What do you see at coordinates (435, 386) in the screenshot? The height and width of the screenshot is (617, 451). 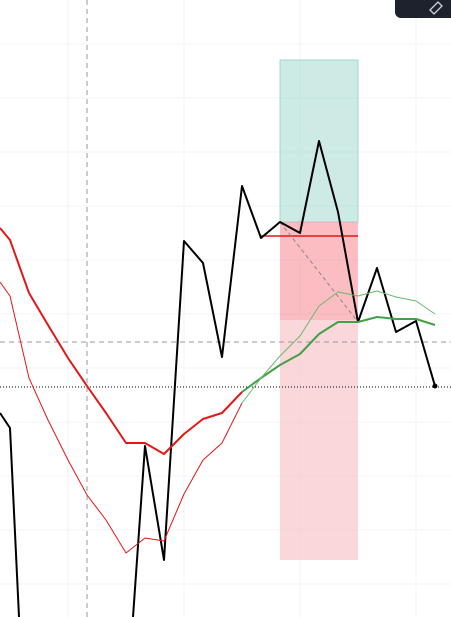 I see `last-point` at bounding box center [435, 386].